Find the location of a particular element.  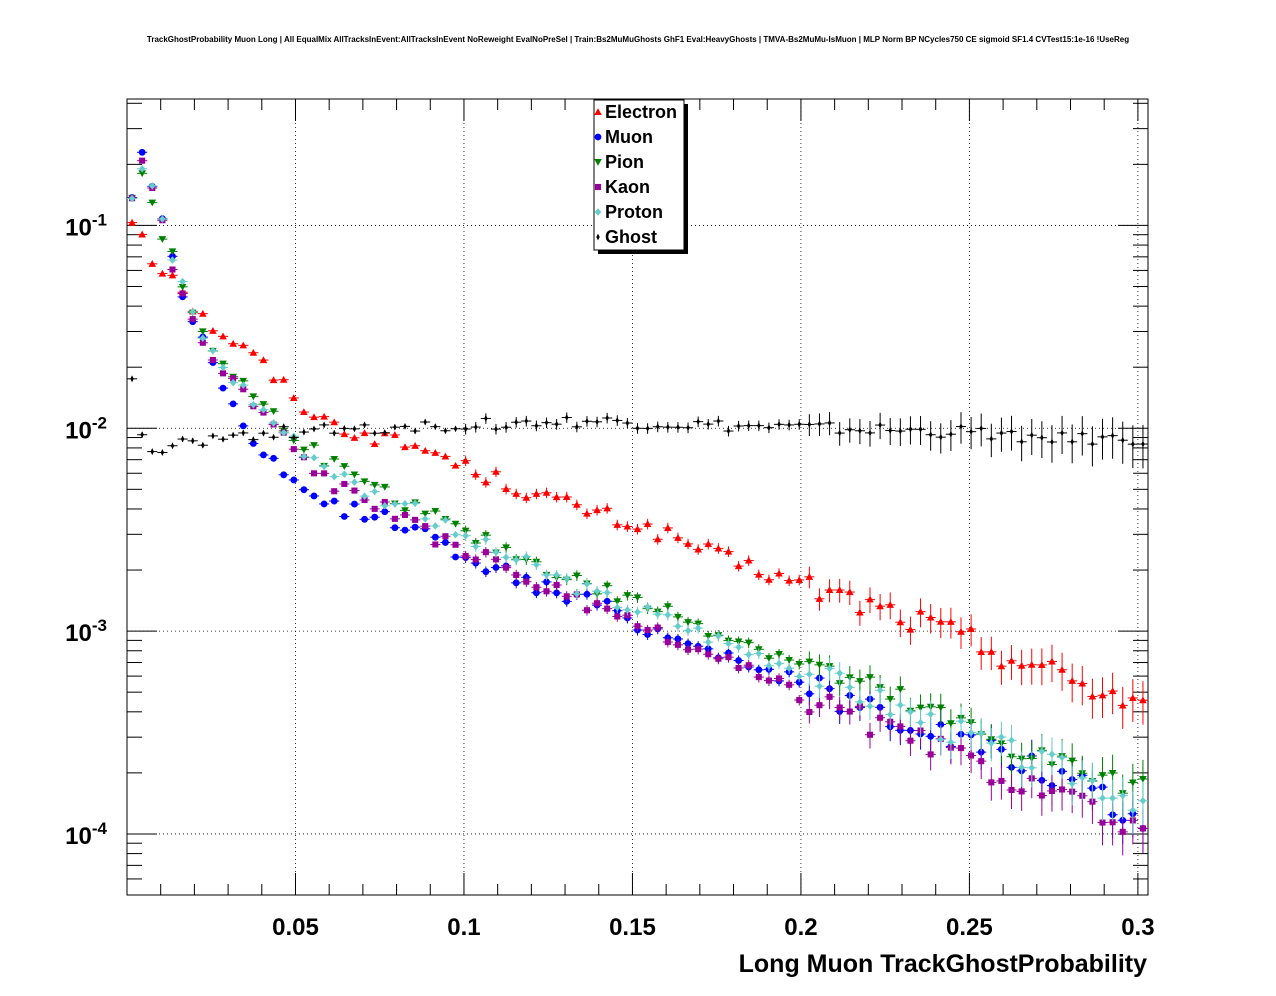

x-tick-label: 0.05 is located at coordinates (295, 927).